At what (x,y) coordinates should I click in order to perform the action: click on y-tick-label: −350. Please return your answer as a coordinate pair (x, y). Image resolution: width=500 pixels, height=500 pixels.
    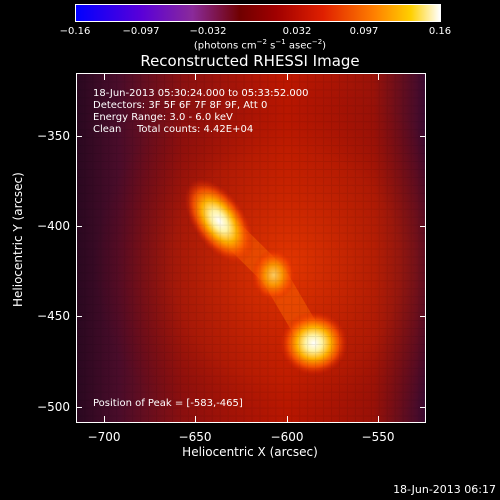
    Looking at the image, I should click on (53, 136).